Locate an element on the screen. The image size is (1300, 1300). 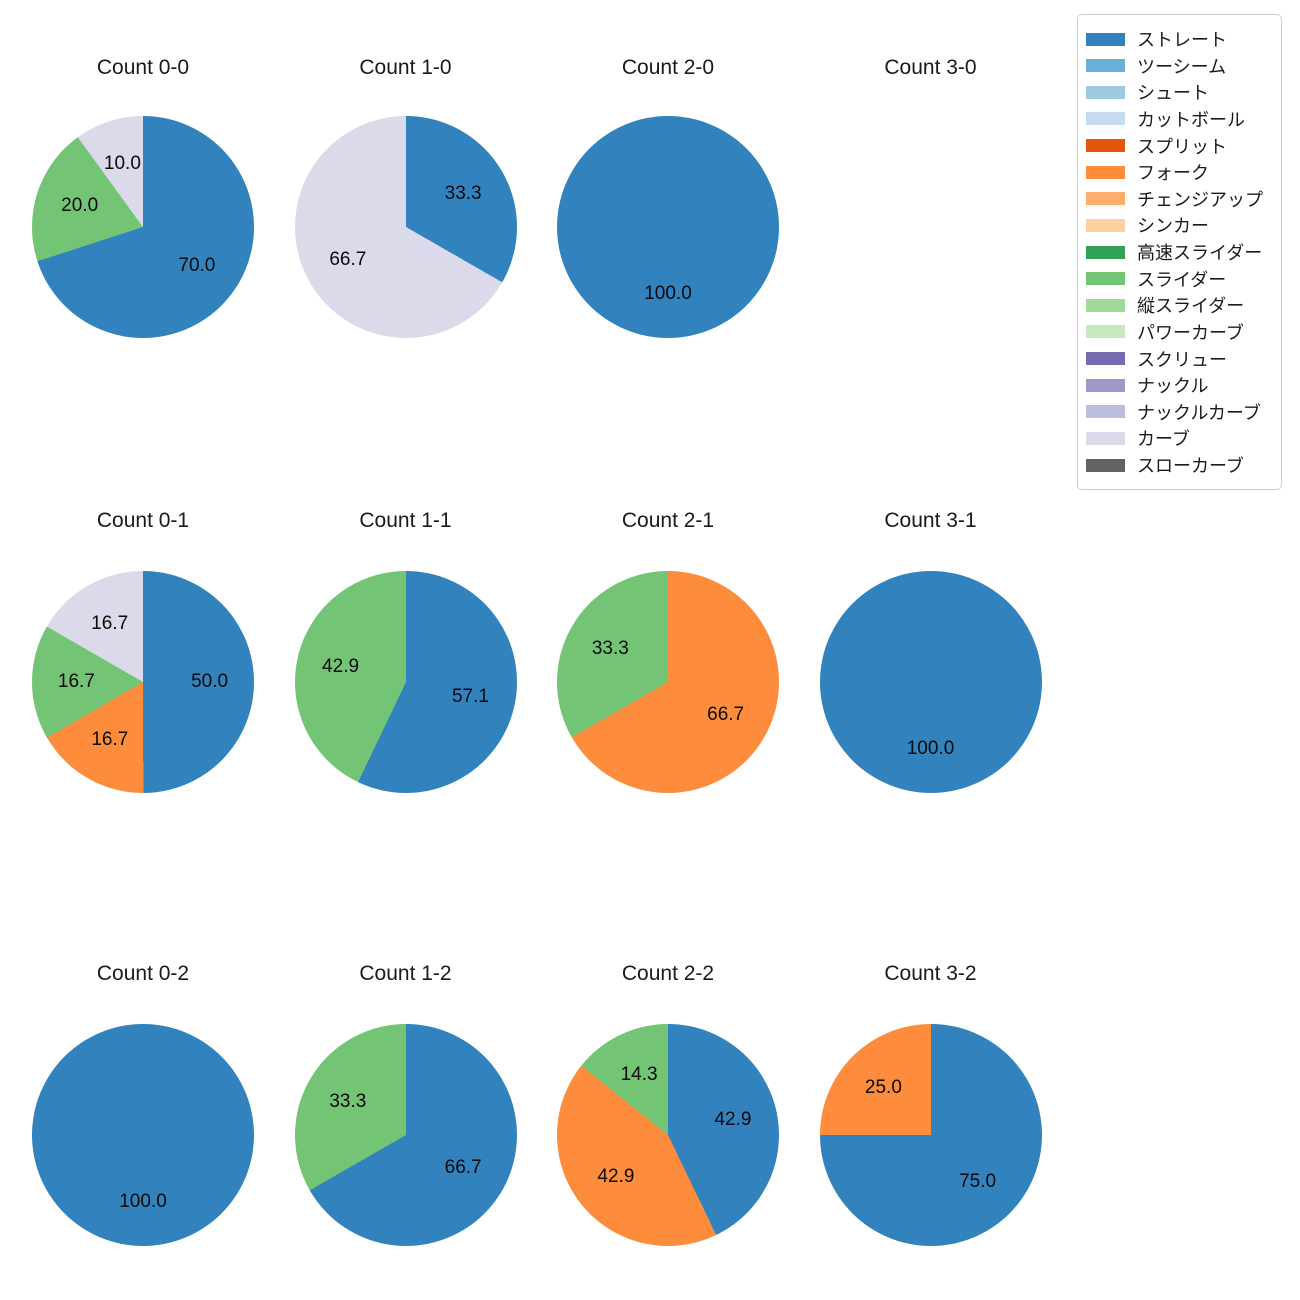
legend-item: スプリット is located at coordinates (1178, 146).